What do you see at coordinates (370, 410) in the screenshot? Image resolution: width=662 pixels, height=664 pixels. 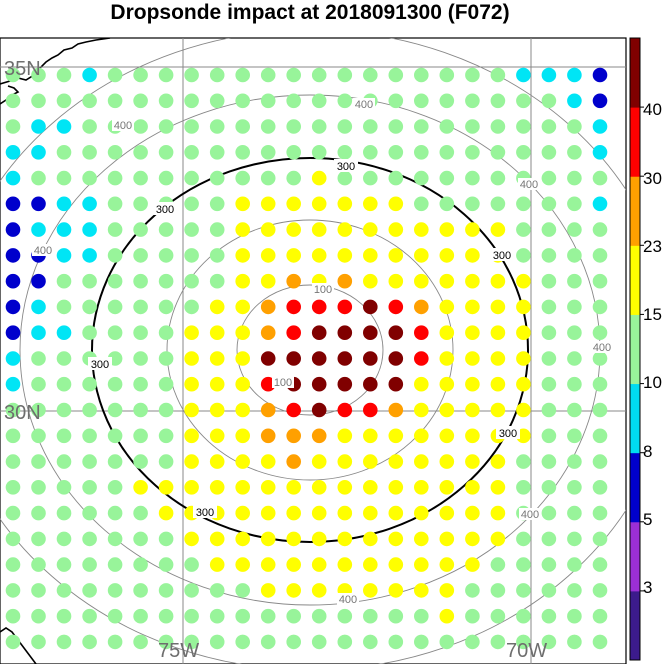 I see `dropsonde-point-red` at bounding box center [370, 410].